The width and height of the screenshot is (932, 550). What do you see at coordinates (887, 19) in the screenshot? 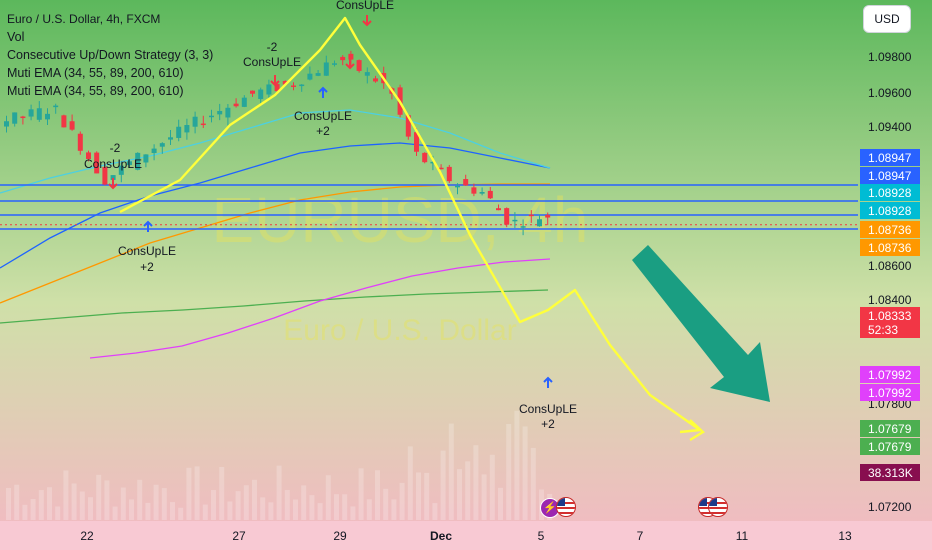
I see `currency-button: USD` at bounding box center [887, 19].